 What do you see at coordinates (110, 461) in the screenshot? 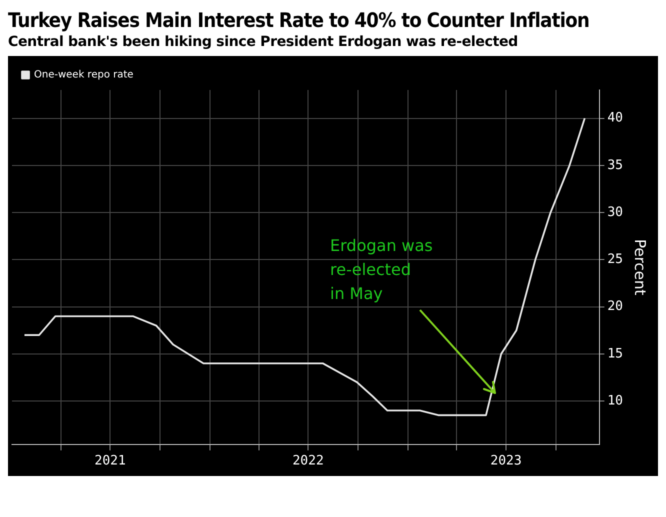
I see `x-tick-label: 2021` at bounding box center [110, 461].